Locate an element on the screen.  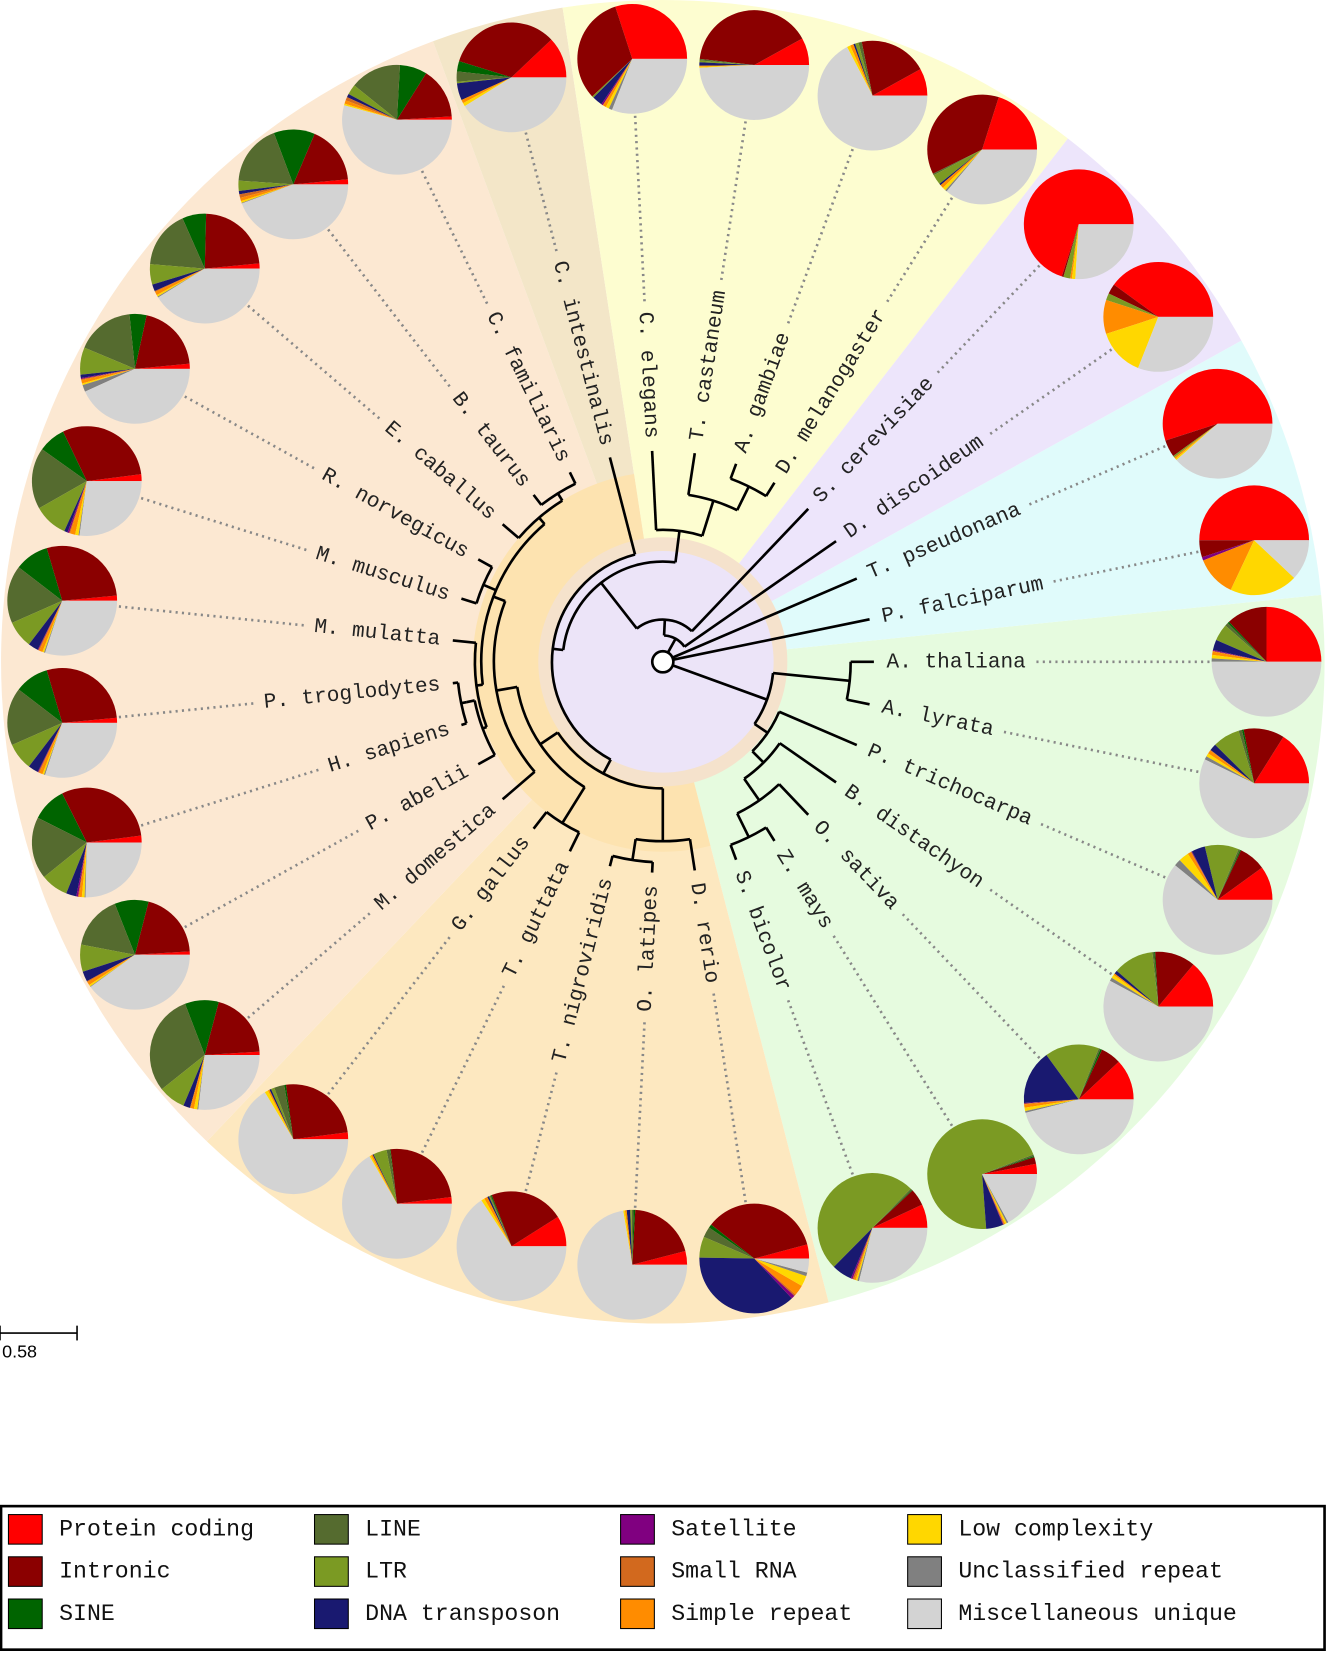
species-label: A. thaliana is located at coordinates (956, 662).